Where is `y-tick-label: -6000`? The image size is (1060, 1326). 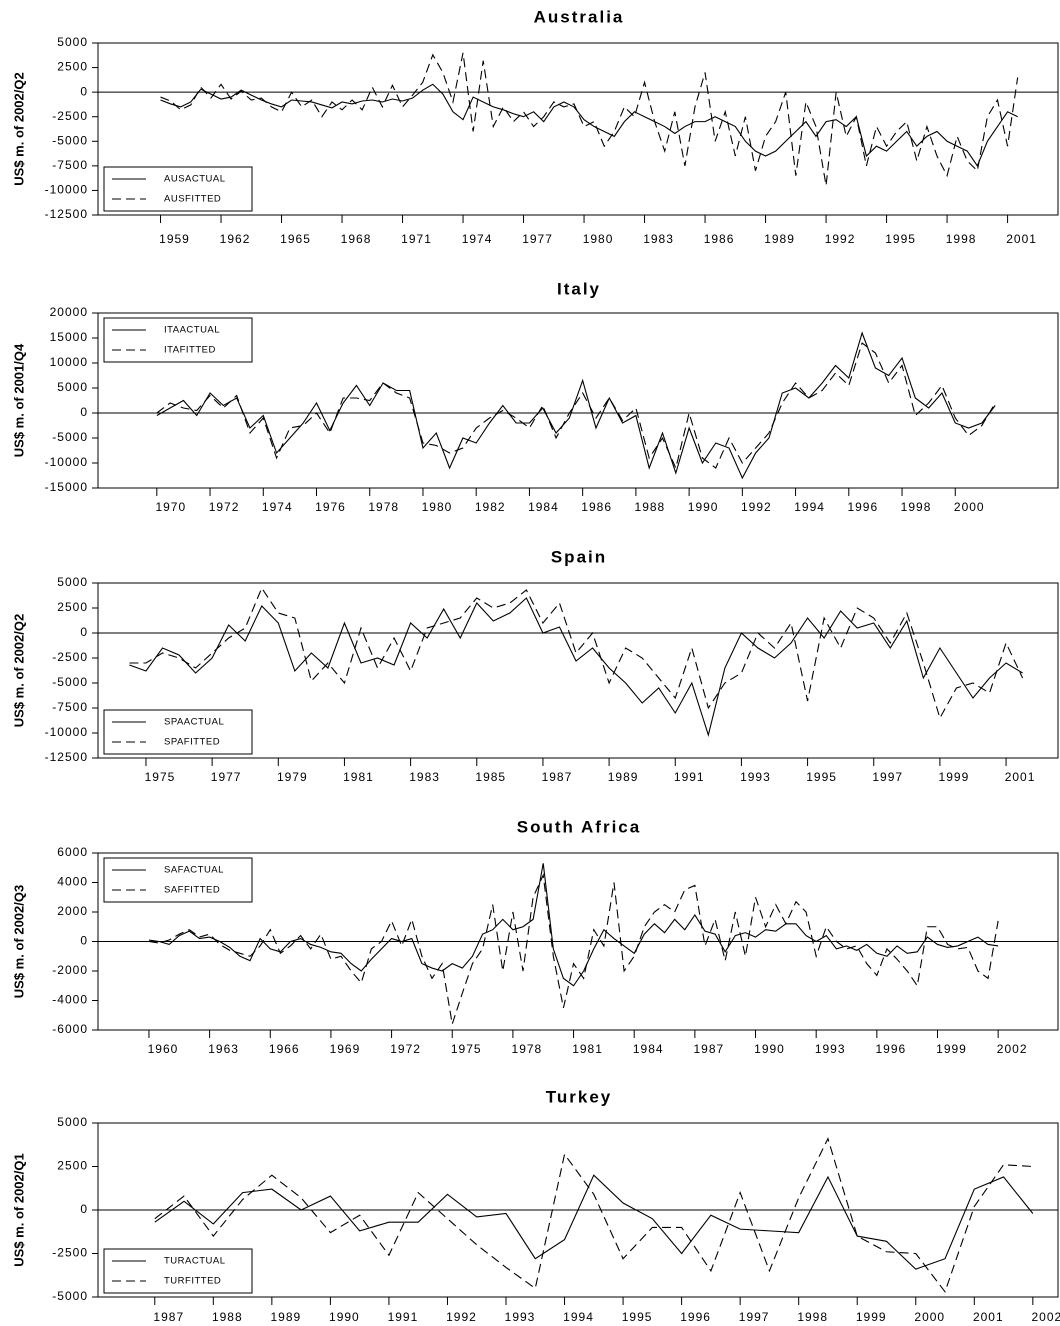 y-tick-label: -6000 is located at coordinates (70, 1029).